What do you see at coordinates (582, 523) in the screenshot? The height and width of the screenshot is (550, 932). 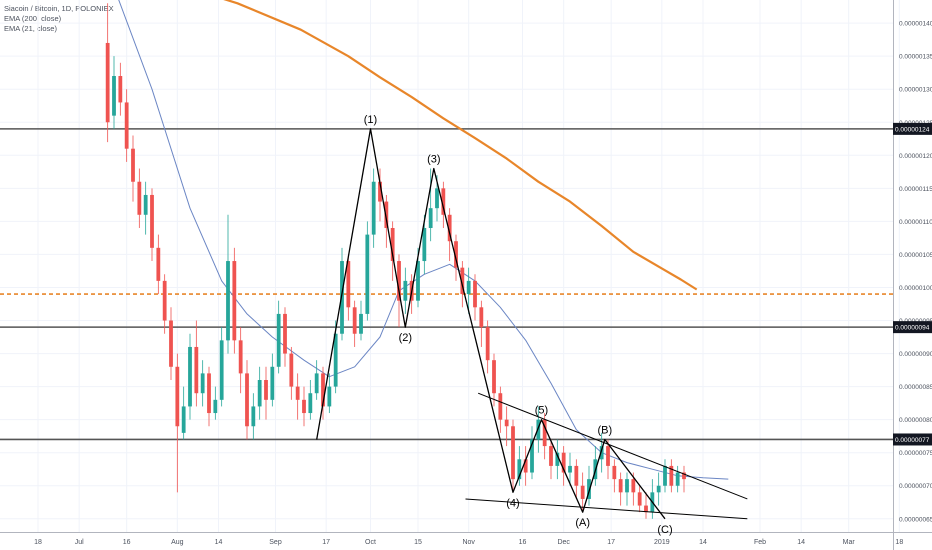 I see `wave-label: (A)` at bounding box center [582, 523].